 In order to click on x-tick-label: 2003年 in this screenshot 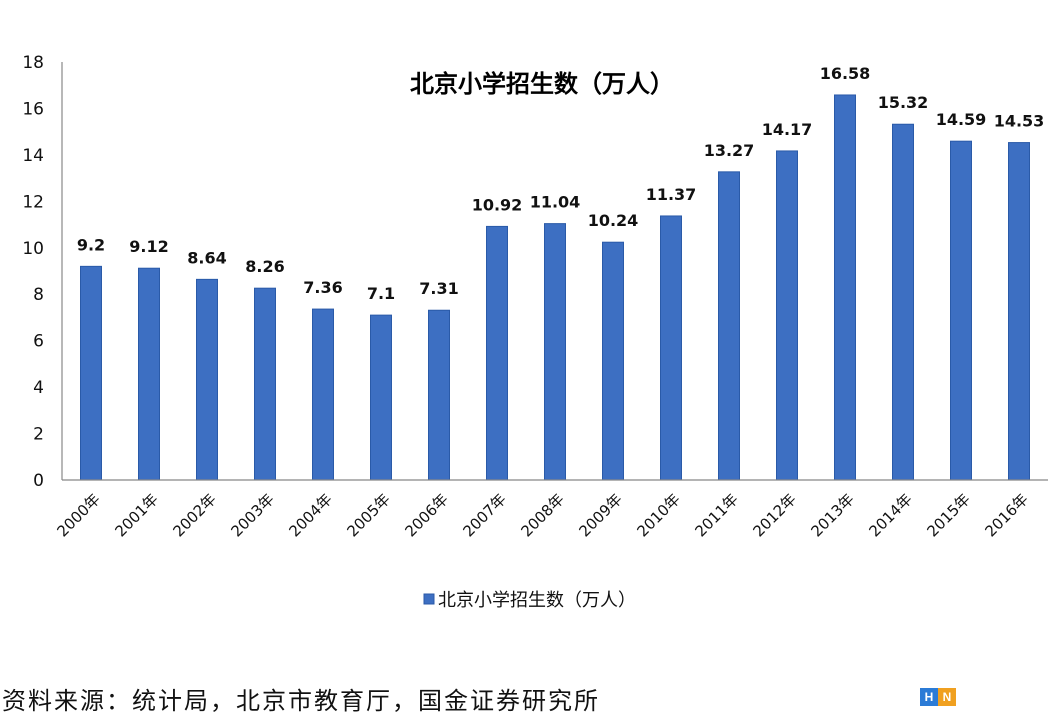, I will do `click(252, 515)`.